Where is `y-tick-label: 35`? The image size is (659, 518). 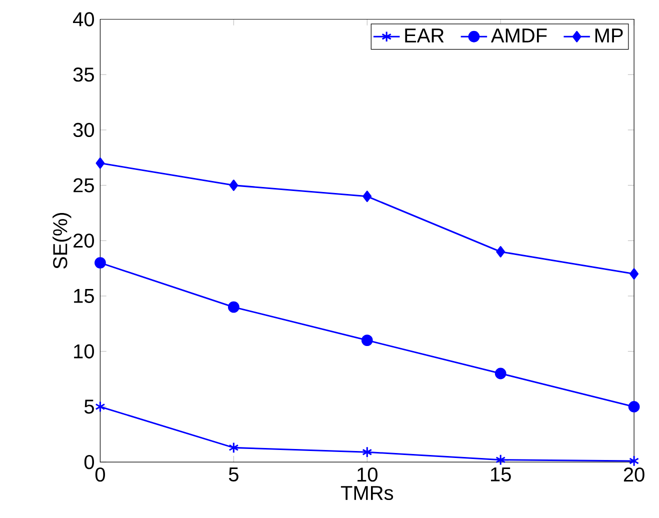
y-tick-label: 35 is located at coordinates (83, 74).